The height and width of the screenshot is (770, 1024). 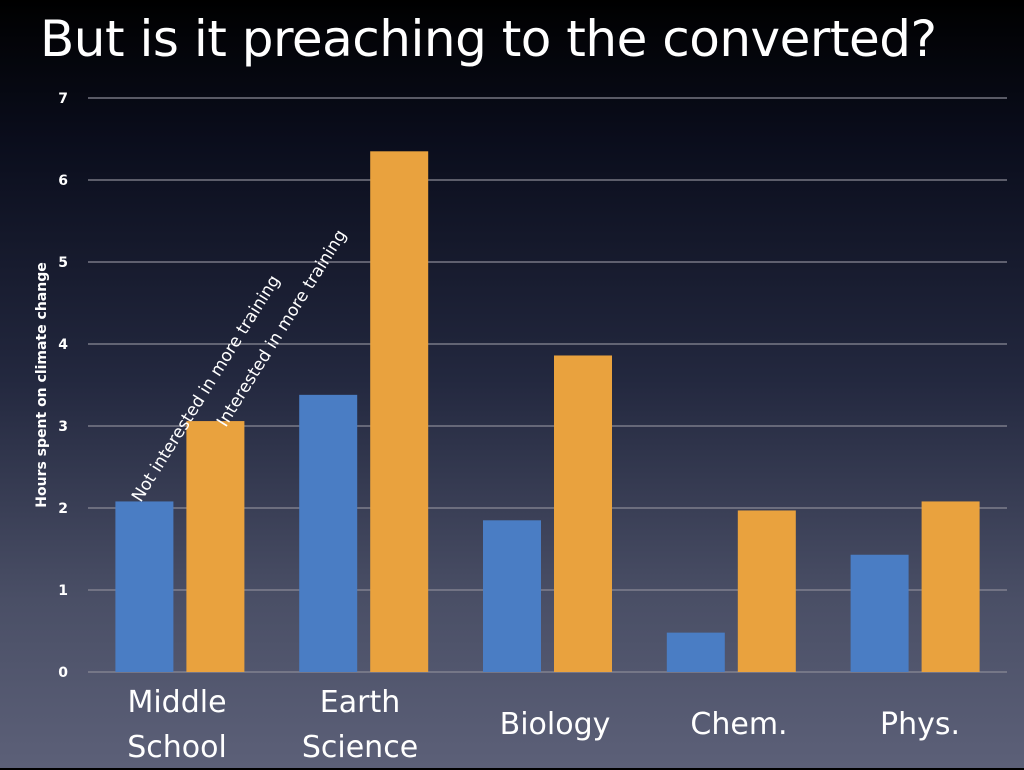 I want to click on y-tick-label: 2, so click(x=63, y=509).